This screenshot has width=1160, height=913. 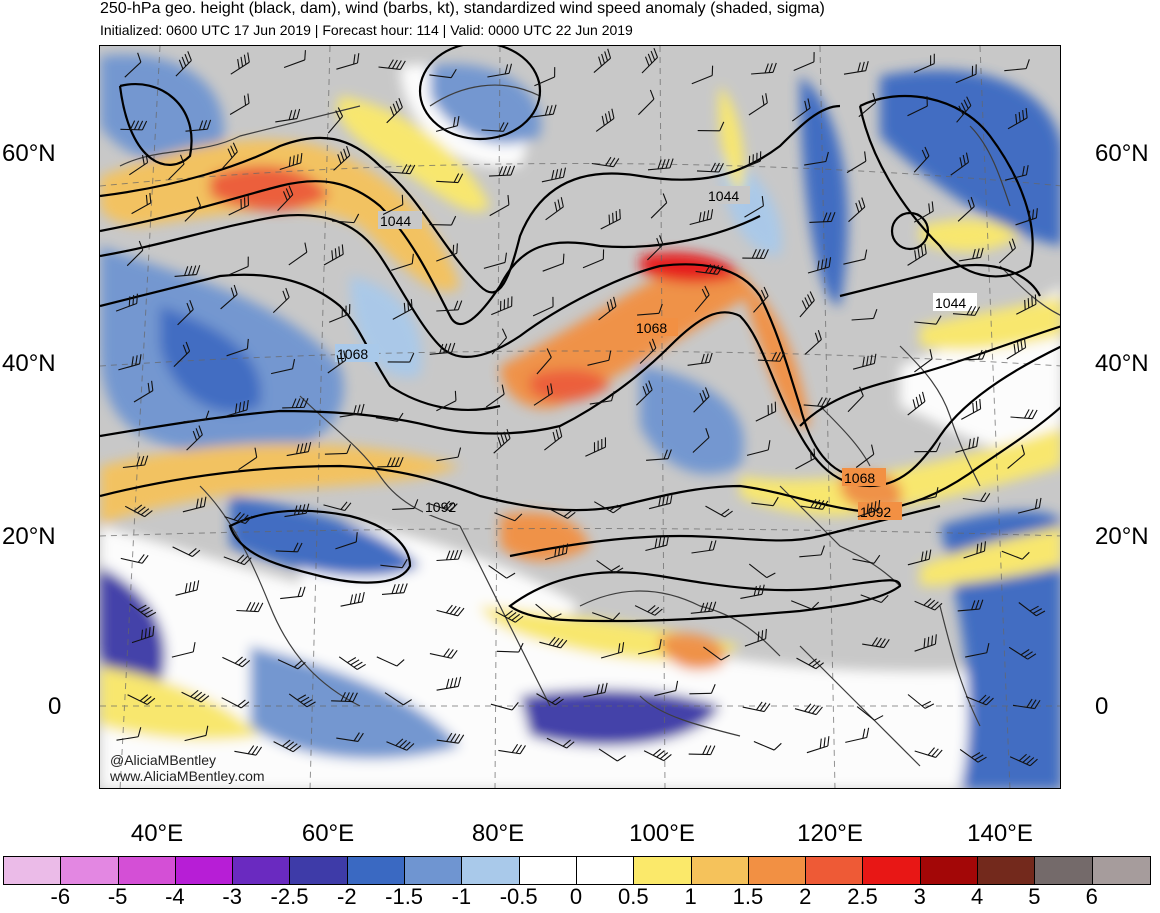 What do you see at coordinates (347, 896) in the screenshot?
I see `colorbar-tick-label: -2` at bounding box center [347, 896].